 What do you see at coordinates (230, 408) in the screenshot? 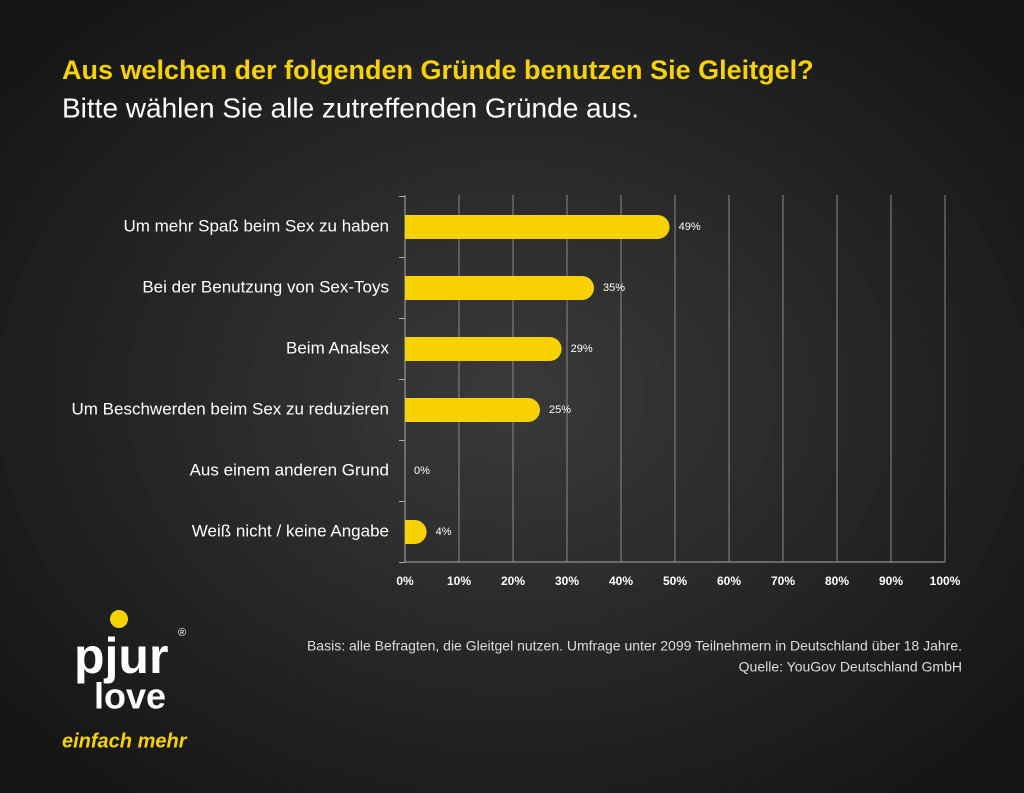
I see `y-tick-label: Um Beschwerden beim Sex zu reduzieren` at bounding box center [230, 408].